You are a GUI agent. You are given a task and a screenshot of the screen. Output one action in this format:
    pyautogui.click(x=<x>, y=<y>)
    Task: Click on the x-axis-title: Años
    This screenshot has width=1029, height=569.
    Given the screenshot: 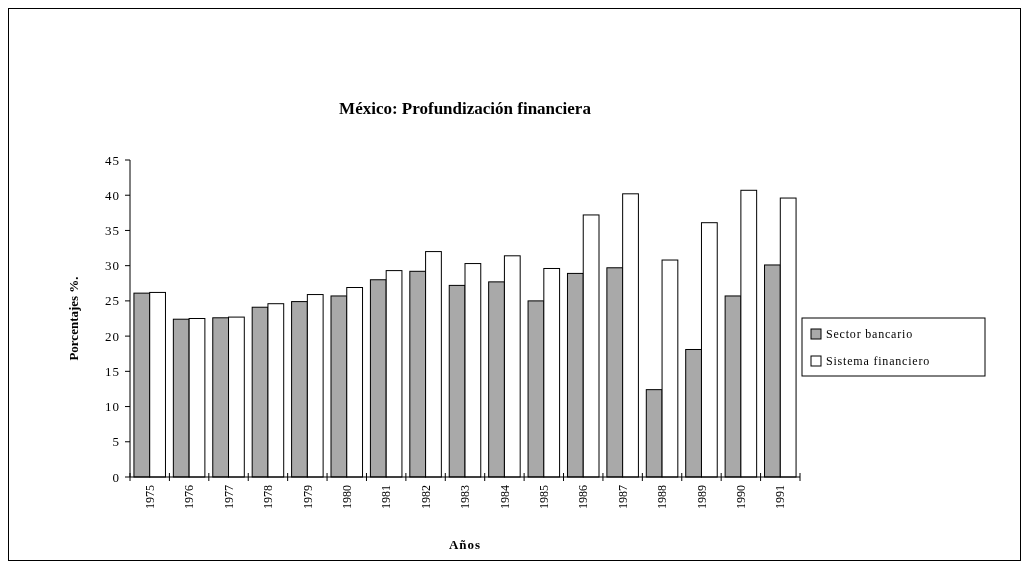 What is the action you would take?
    pyautogui.click(x=465, y=544)
    